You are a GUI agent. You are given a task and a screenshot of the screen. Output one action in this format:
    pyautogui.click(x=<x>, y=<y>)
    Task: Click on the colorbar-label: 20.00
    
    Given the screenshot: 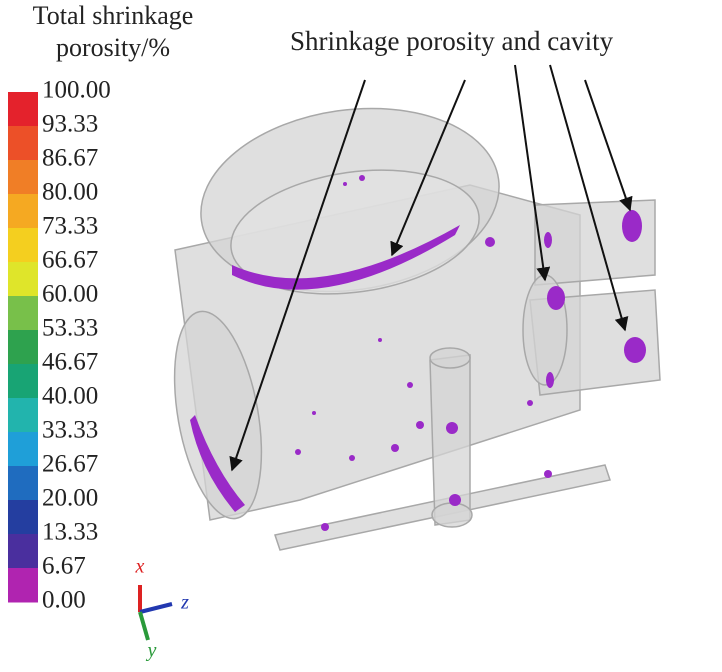 What is the action you would take?
    pyautogui.click(x=70, y=498)
    